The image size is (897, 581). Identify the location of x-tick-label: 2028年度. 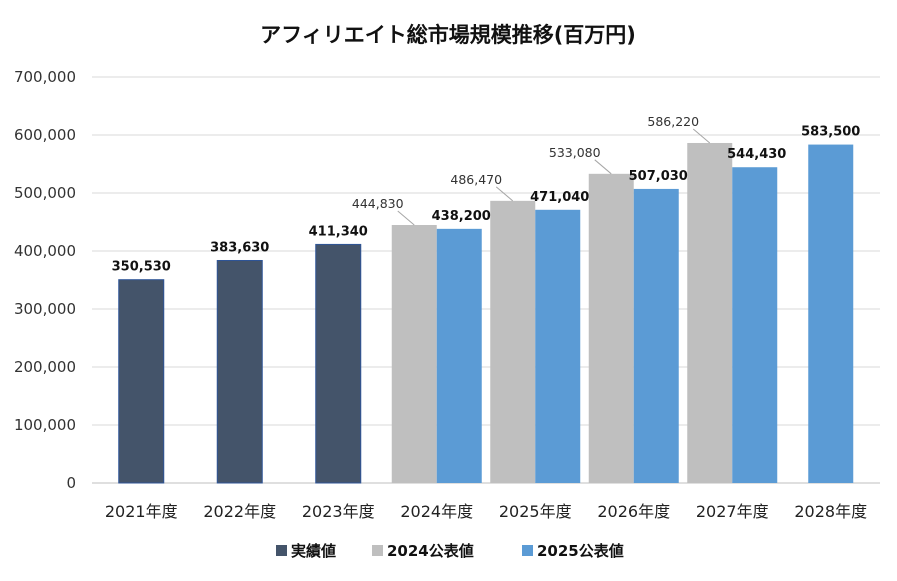
(830, 511).